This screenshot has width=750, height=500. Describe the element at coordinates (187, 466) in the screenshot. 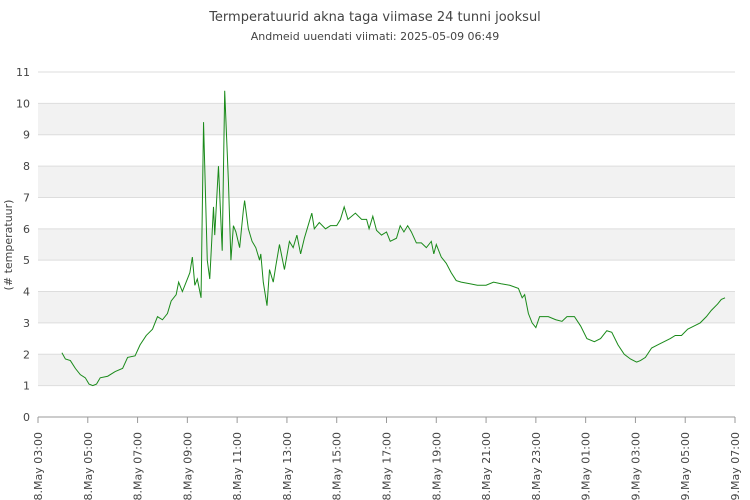

I see `x-tick-label: 08.May 09:00` at that location.